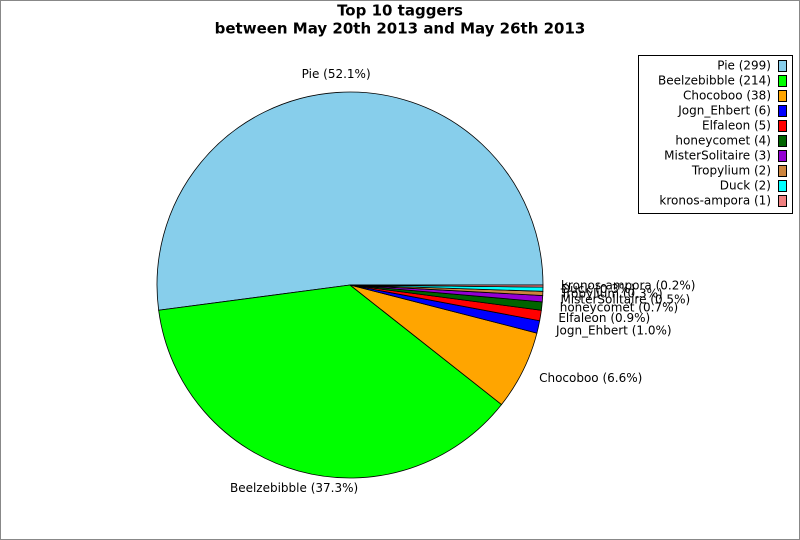  I want to click on pie-slice, so click(446, 286).